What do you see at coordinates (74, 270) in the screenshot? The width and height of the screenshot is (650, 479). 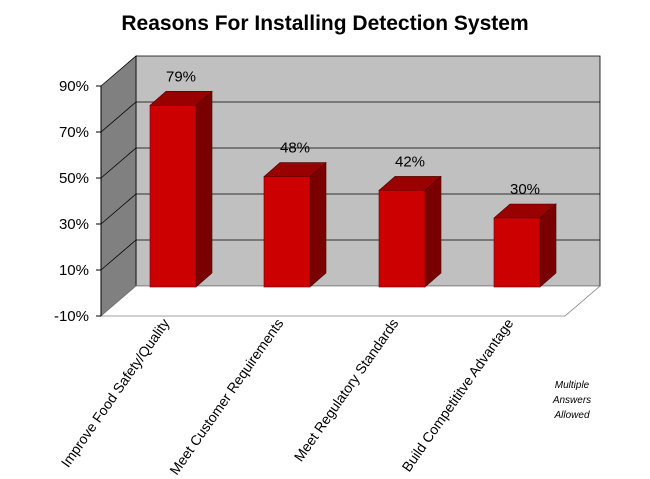 I see `y-tick-label: 10%` at bounding box center [74, 270].